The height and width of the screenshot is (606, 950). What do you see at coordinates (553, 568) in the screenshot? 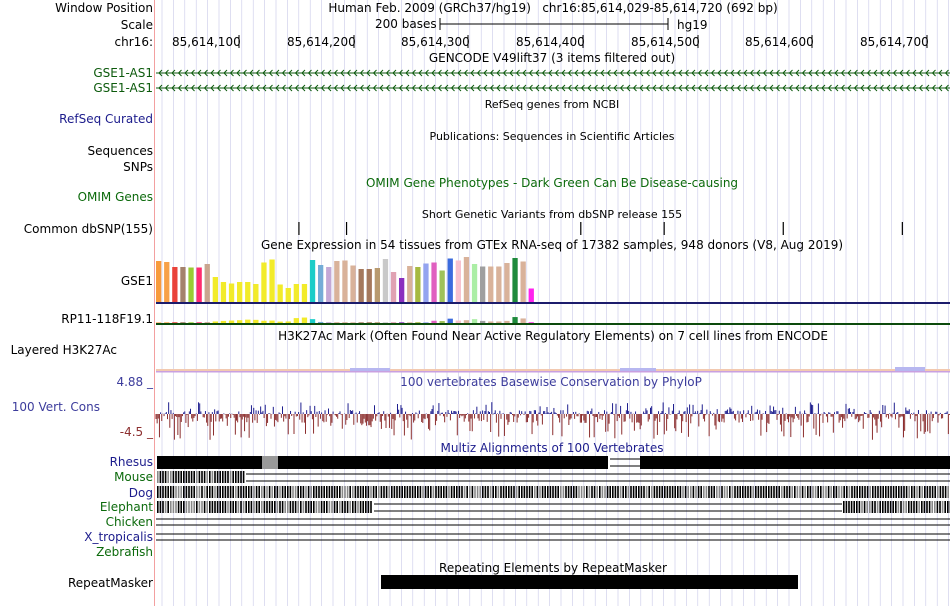
I see `repeatmasker-track-title: Repeating Elements by RepeatMasker` at bounding box center [553, 568].